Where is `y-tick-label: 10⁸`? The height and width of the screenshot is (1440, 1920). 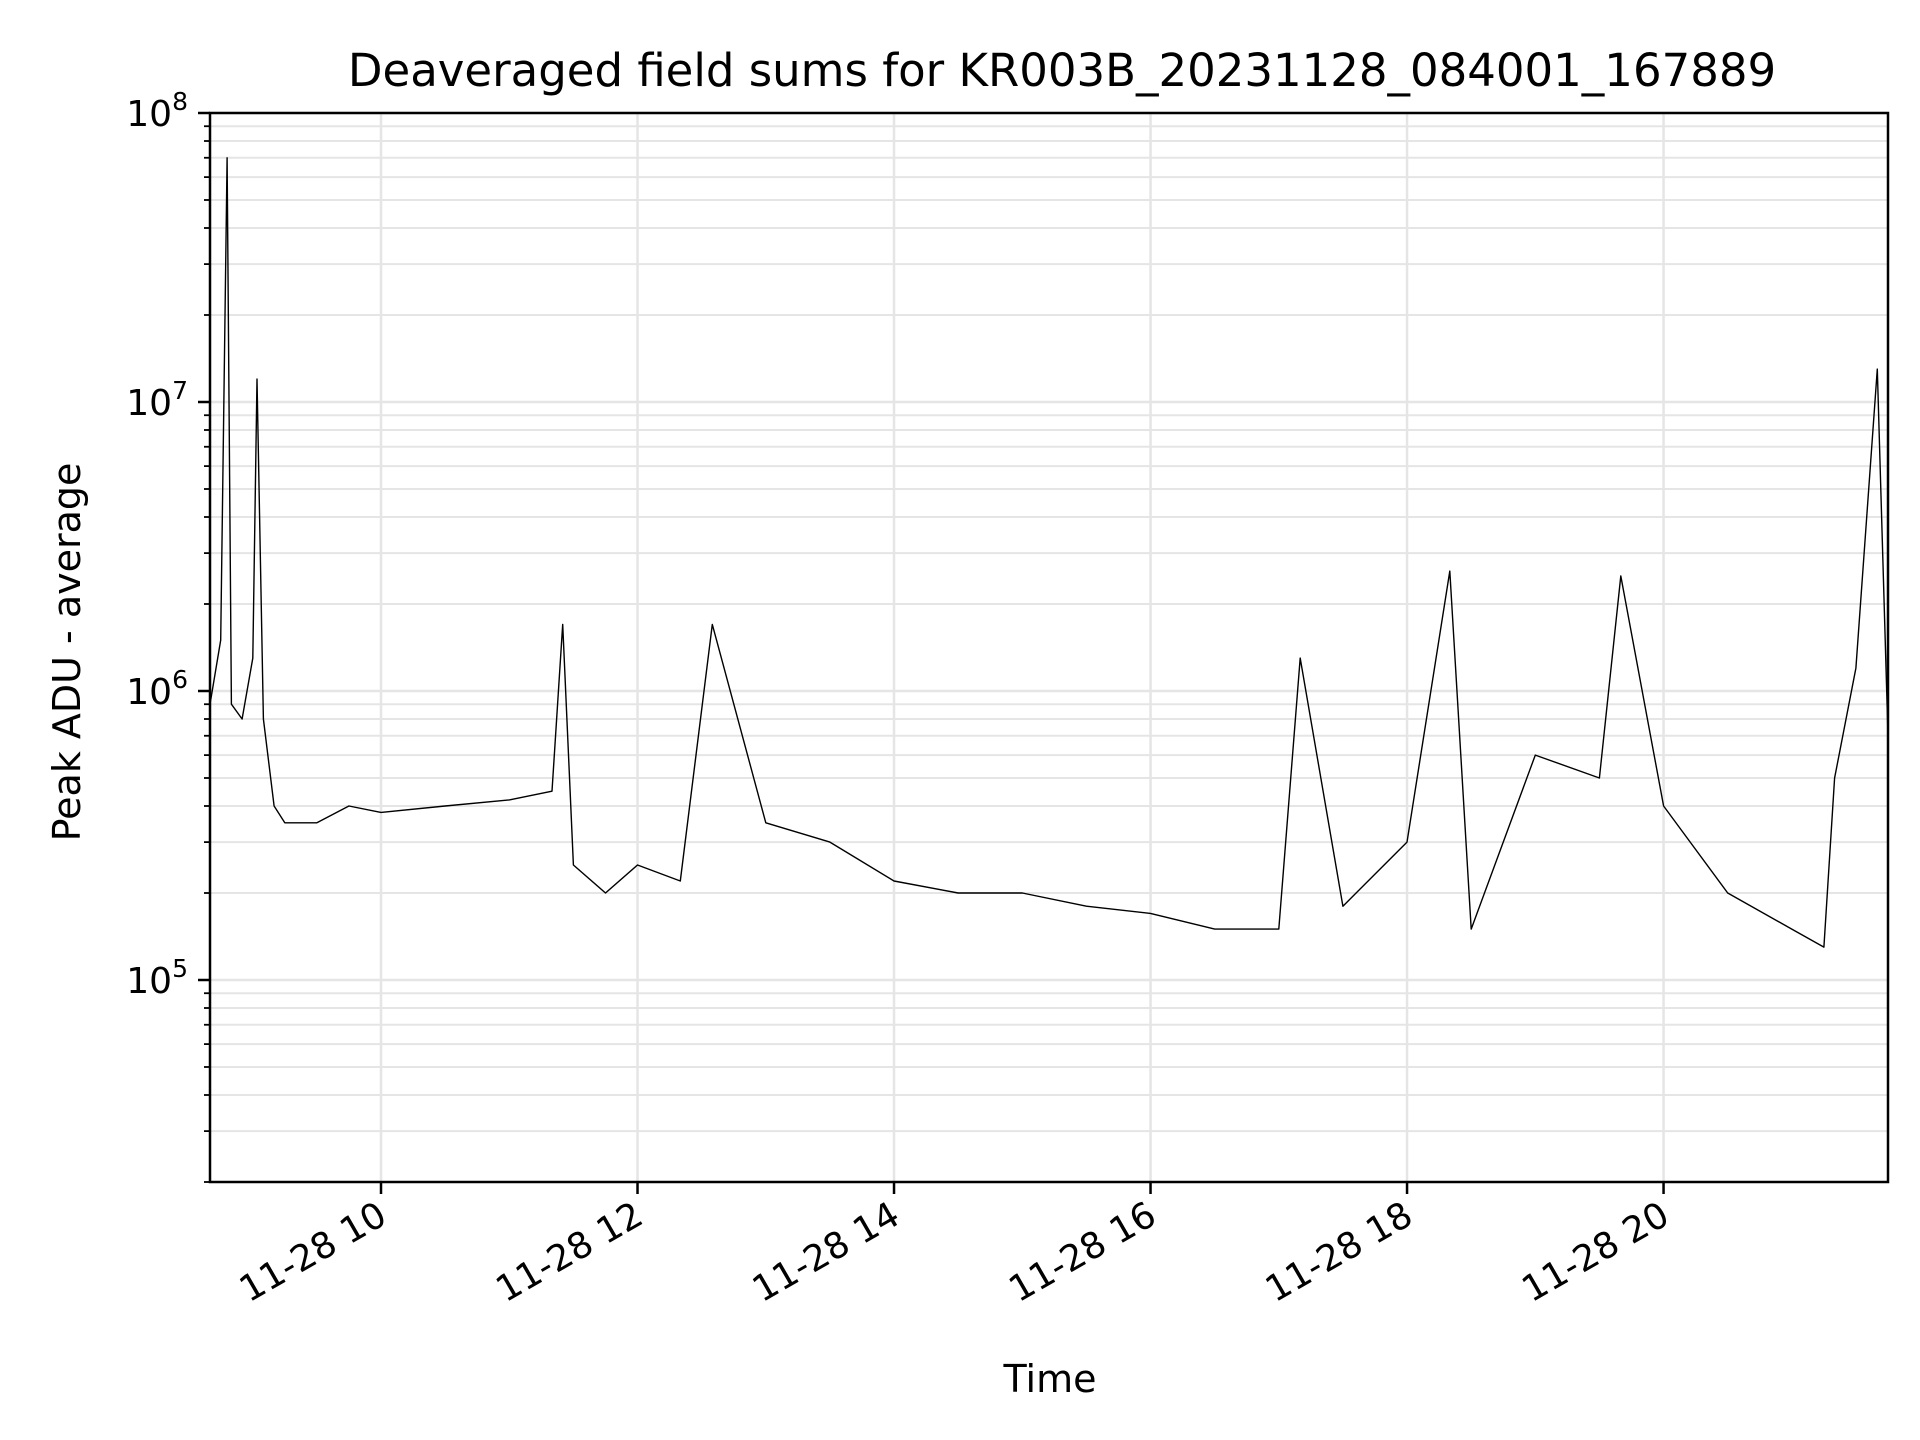 y-tick-label: 10⁸ is located at coordinates (157, 111).